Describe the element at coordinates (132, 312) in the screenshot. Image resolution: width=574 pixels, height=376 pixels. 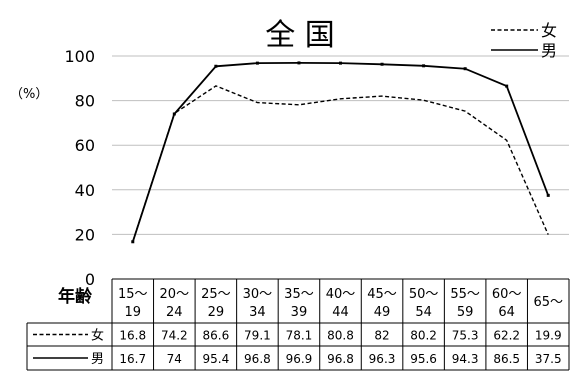
I see `x-tick-label: 19` at that location.